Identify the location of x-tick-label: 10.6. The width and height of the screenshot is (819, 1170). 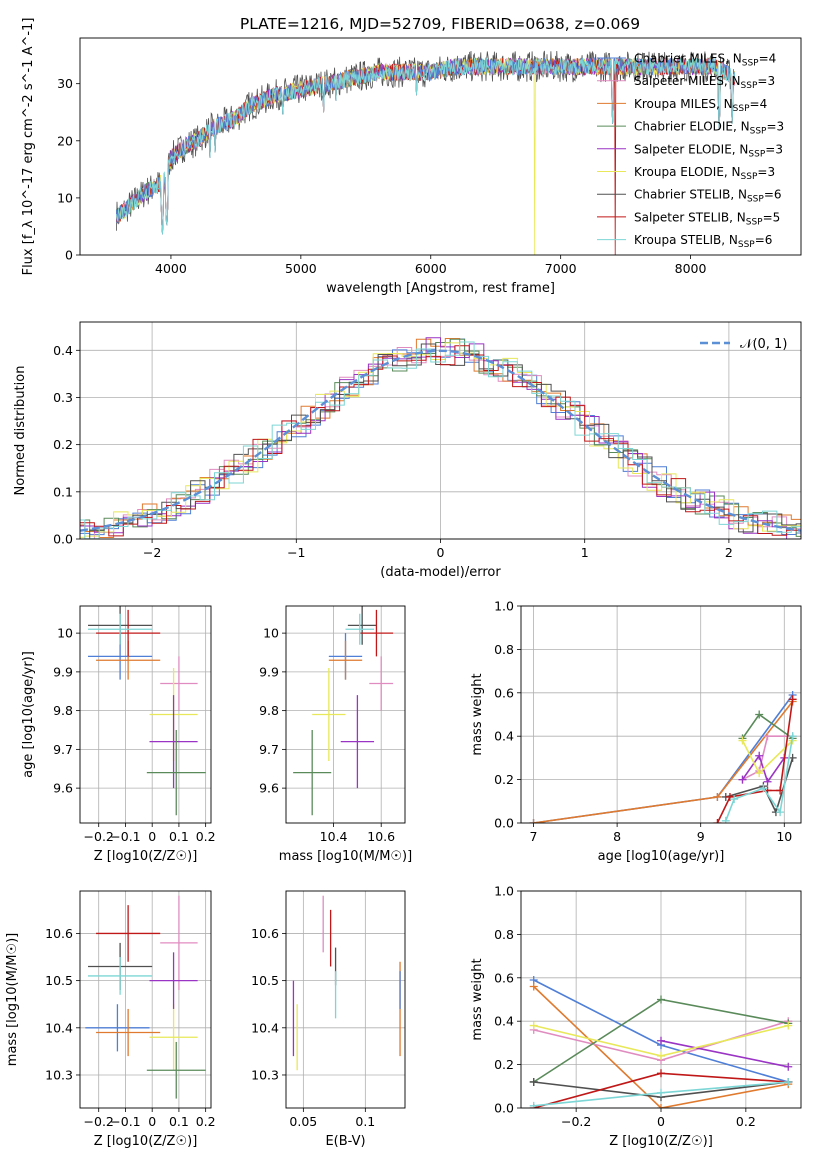
(381, 836).